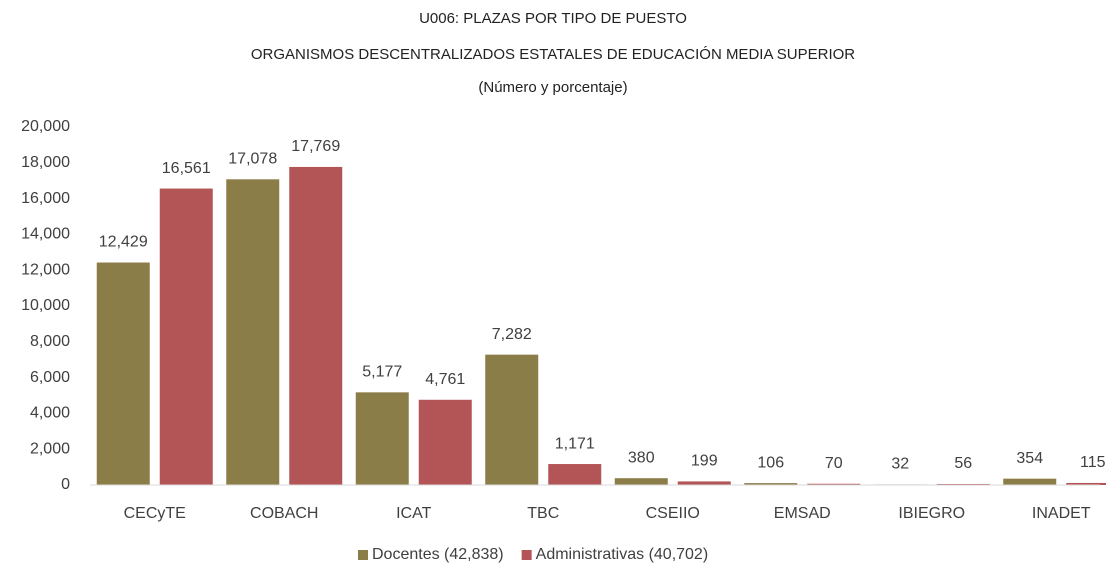 Image resolution: width=1106 pixels, height=572 pixels. What do you see at coordinates (445, 379) in the screenshot?
I see `data-label: 4,761` at bounding box center [445, 379].